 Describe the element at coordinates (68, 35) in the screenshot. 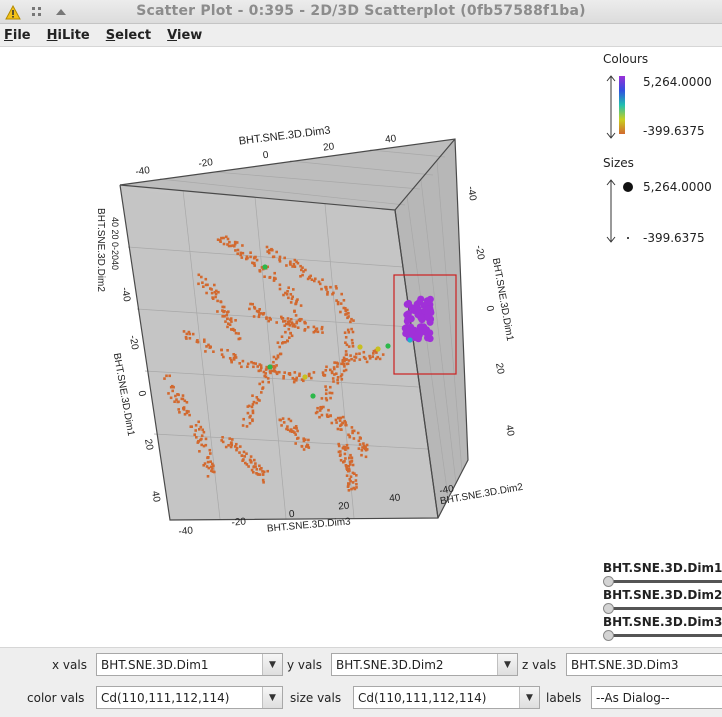

I see `menu-hilite: HiLite` at that location.